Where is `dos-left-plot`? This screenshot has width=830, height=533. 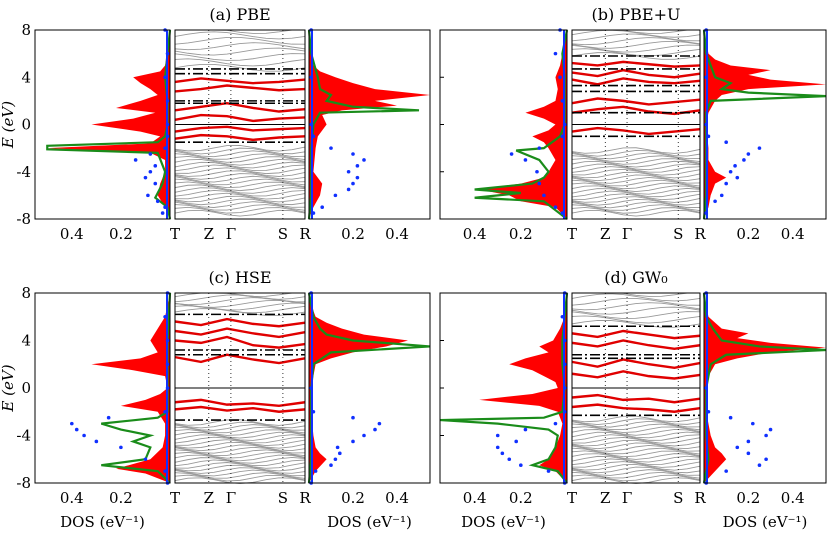
dos-left-plot is located at coordinates (103, 124).